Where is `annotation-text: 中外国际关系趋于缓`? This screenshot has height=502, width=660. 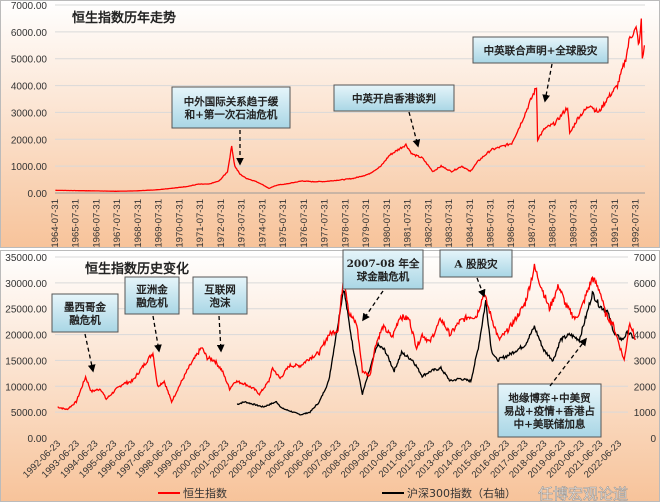
annotation-text: 中外国际关系趋于缓 is located at coordinates (231, 101).